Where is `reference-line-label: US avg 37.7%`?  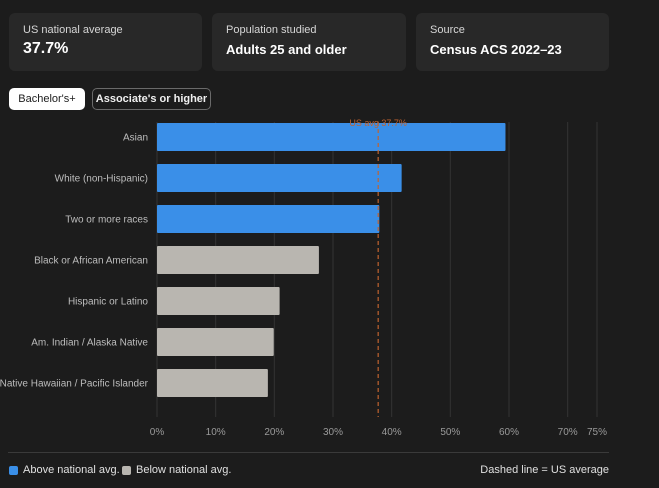
reference-line-label: US avg 37.7% is located at coordinates (378, 123).